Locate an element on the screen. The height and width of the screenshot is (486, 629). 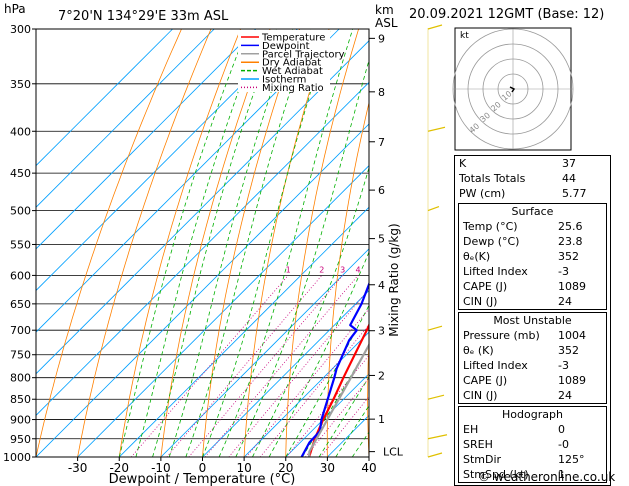
pressure-tick-label: 950 is located at coordinates (20, 439).